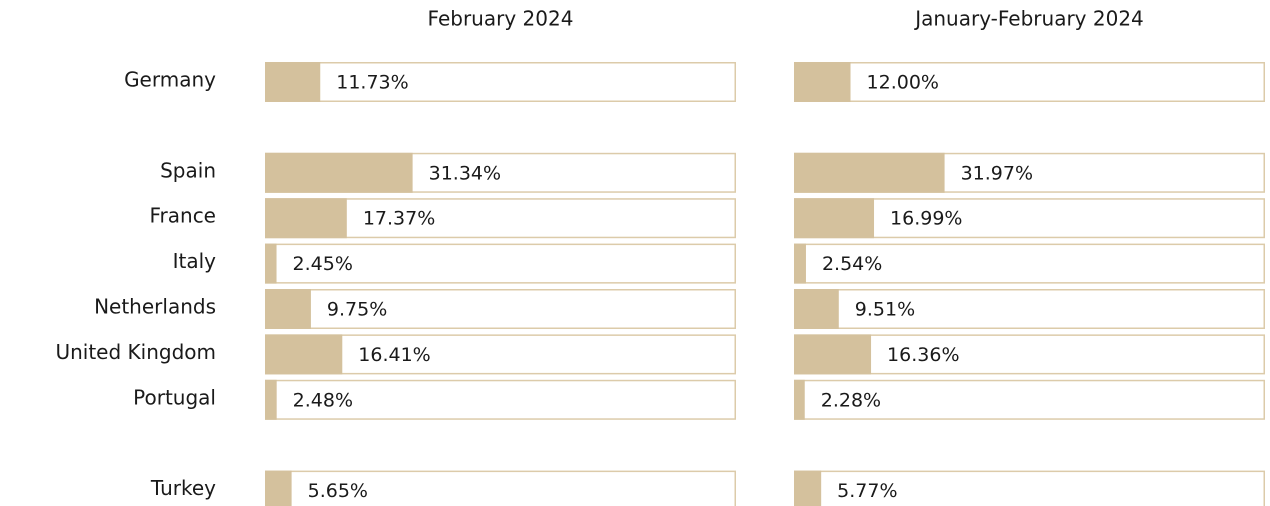 The width and height of the screenshot is (1270, 506). Describe the element at coordinates (183, 488) in the screenshot. I see `category-label: Turkey` at that location.